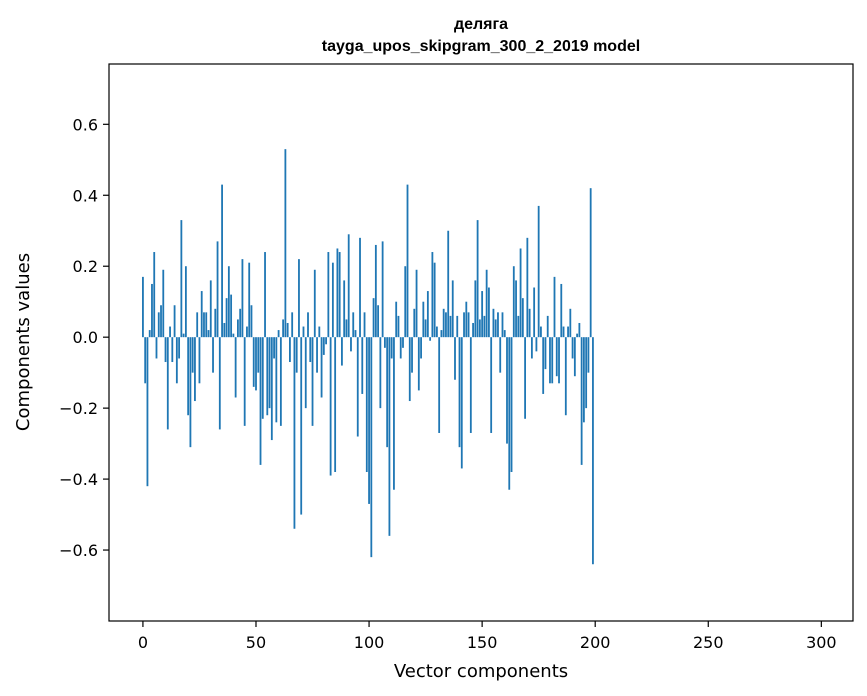  Describe the element at coordinates (78, 408) in the screenshot. I see `y-tick-label: −0.2` at that location.